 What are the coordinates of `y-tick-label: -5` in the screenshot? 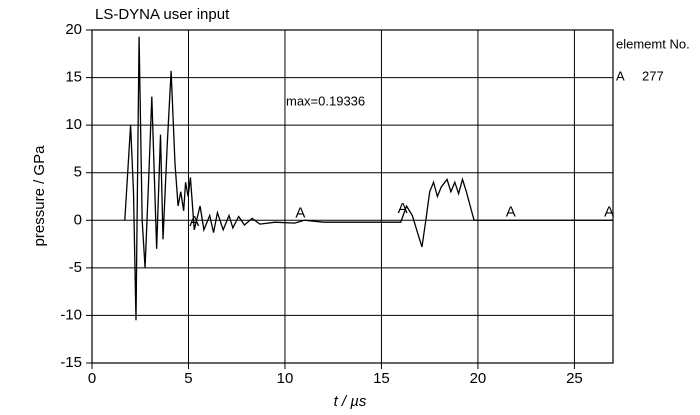 It's located at (75, 267).